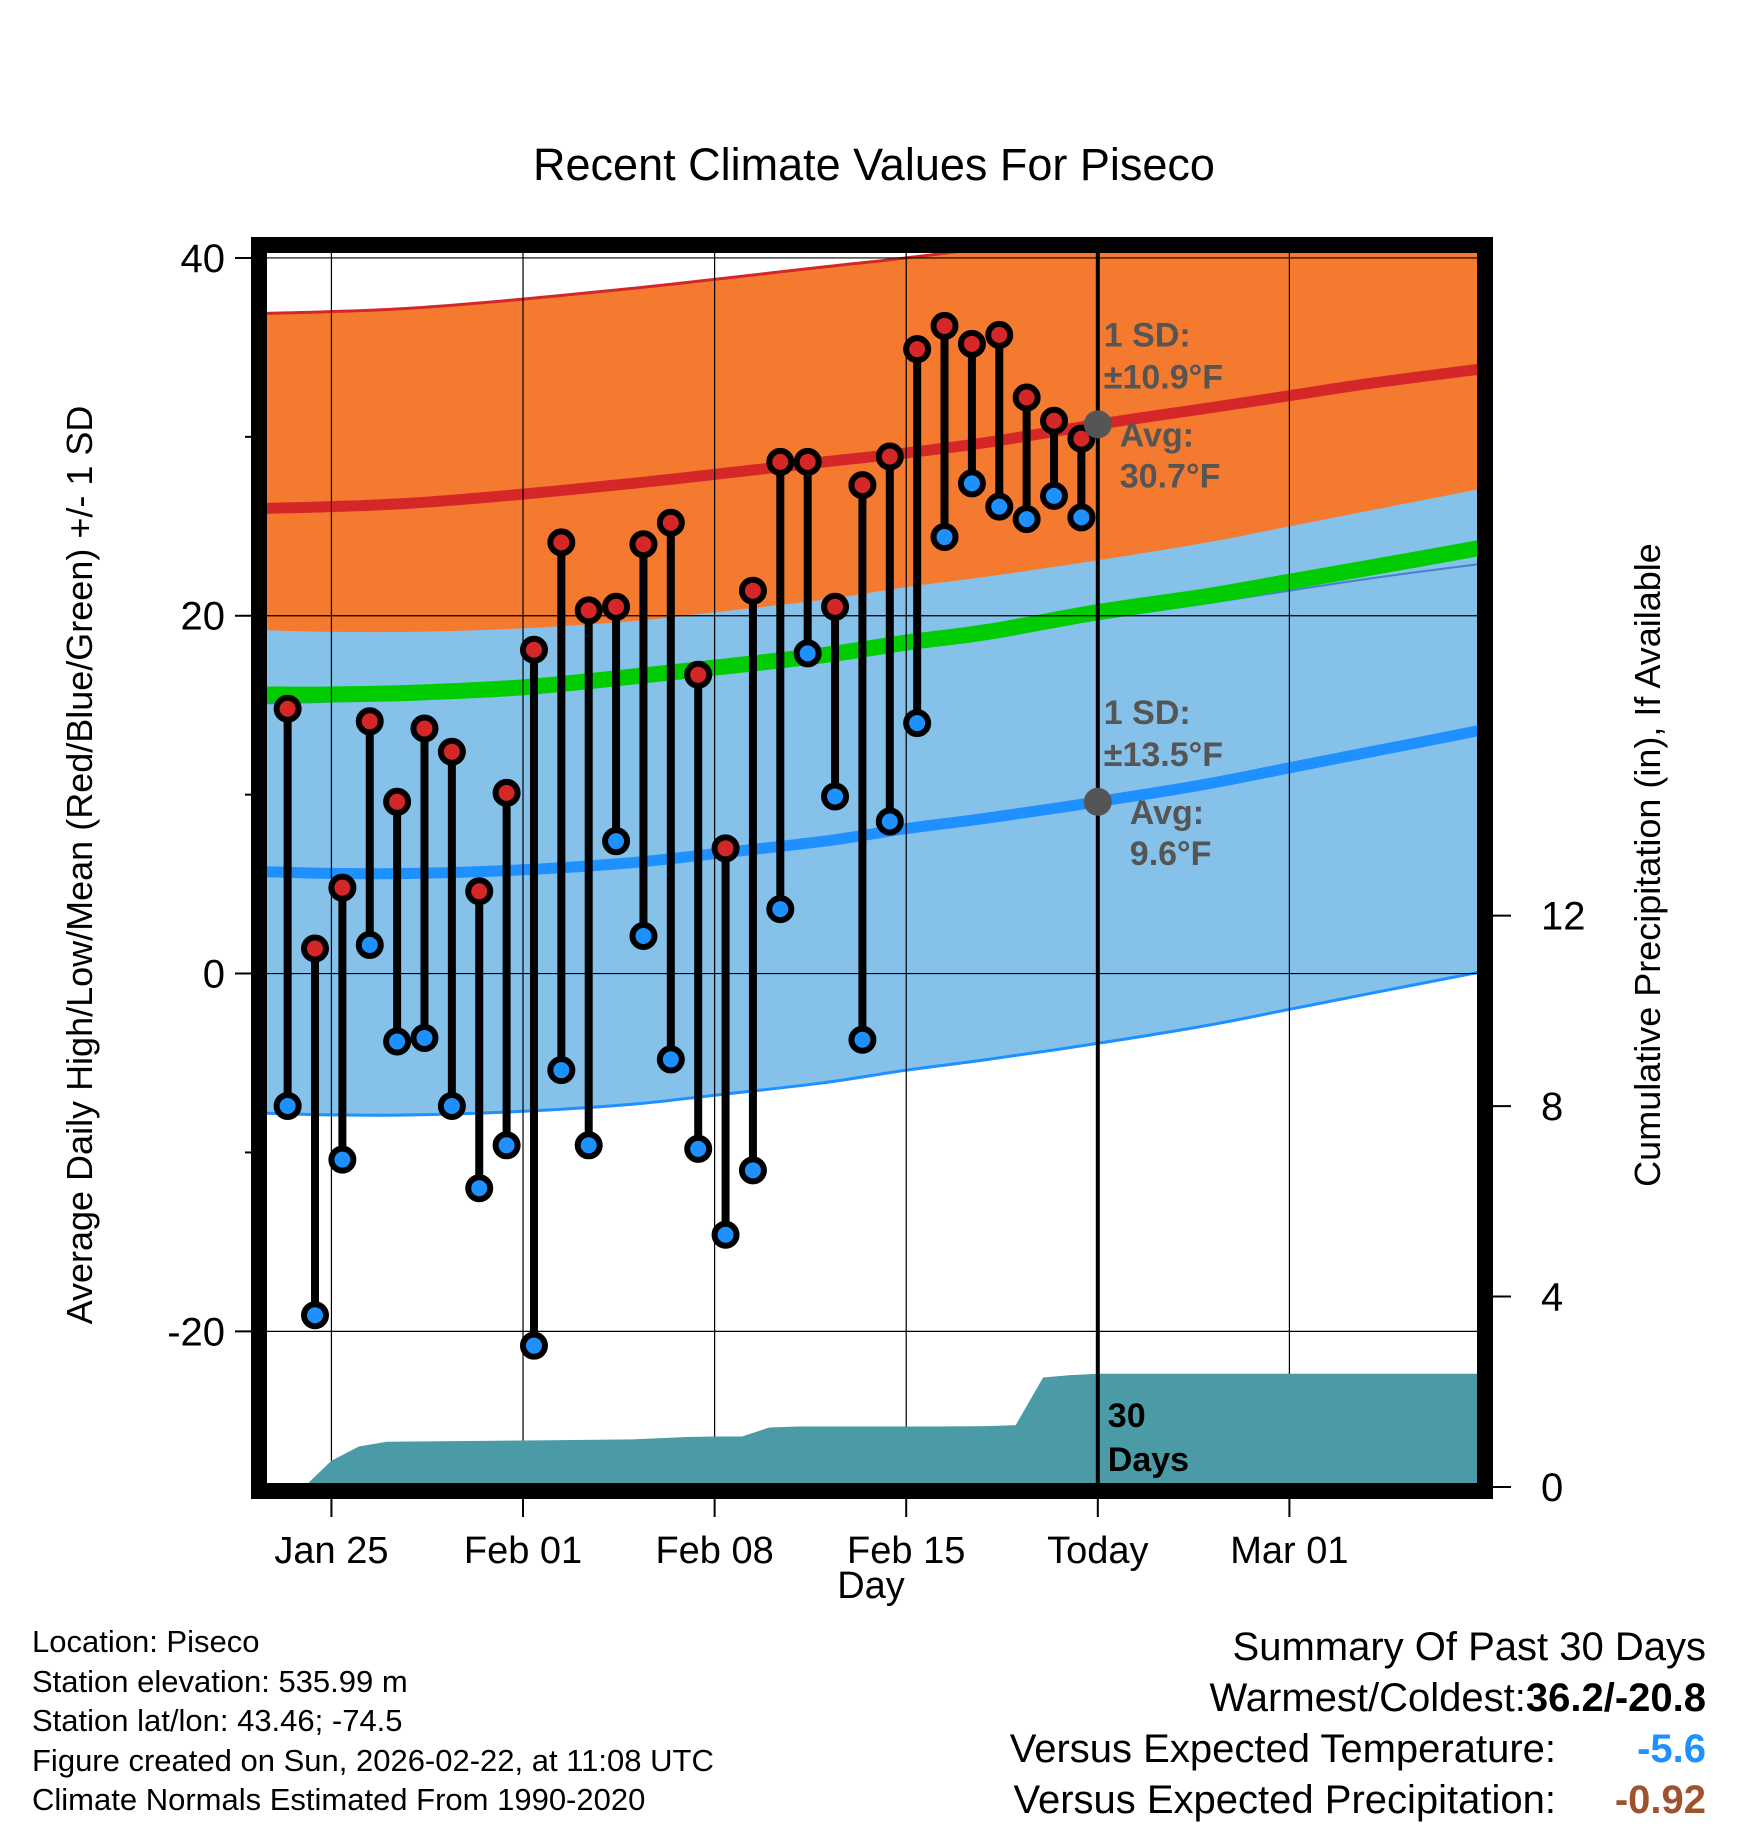 The width and height of the screenshot is (1748, 1828). Describe the element at coordinates (203, 617) in the screenshot. I see `y-tick-label: 20` at that location.